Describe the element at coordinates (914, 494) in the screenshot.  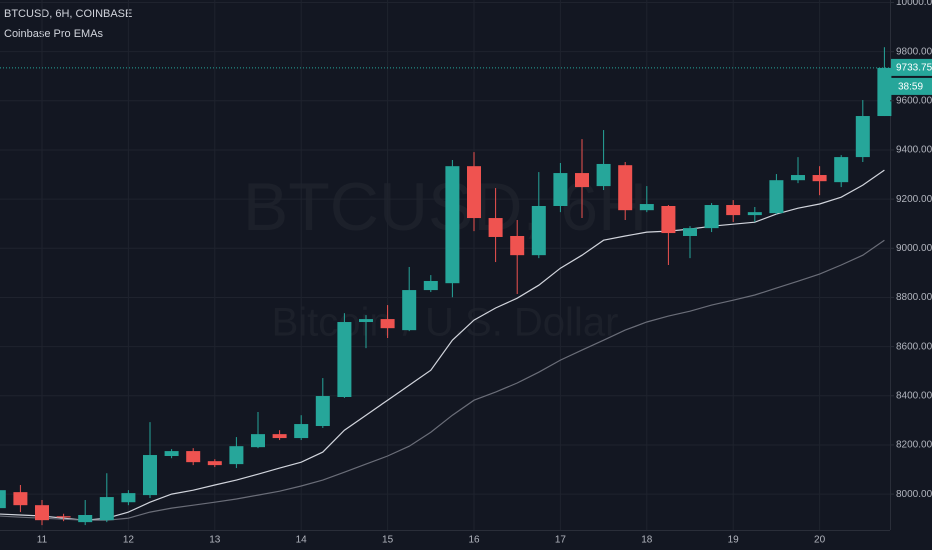
I see `y-tick-label: 8000.00` at that location.